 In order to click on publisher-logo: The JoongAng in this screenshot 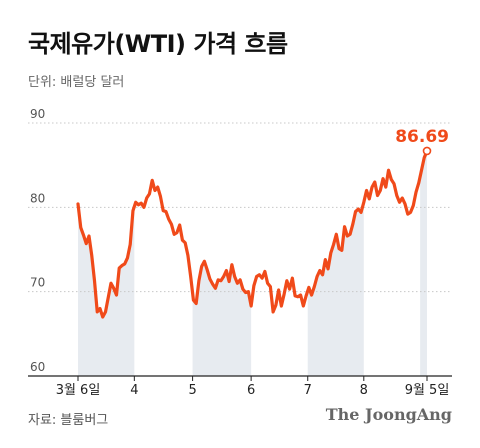, I will do `click(388, 414)`.